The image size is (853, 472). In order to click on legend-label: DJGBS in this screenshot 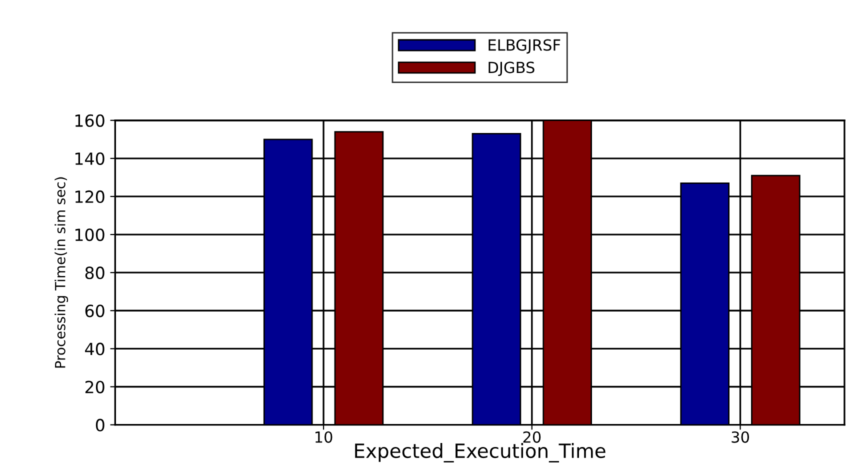, I will do `click(511, 69)`.